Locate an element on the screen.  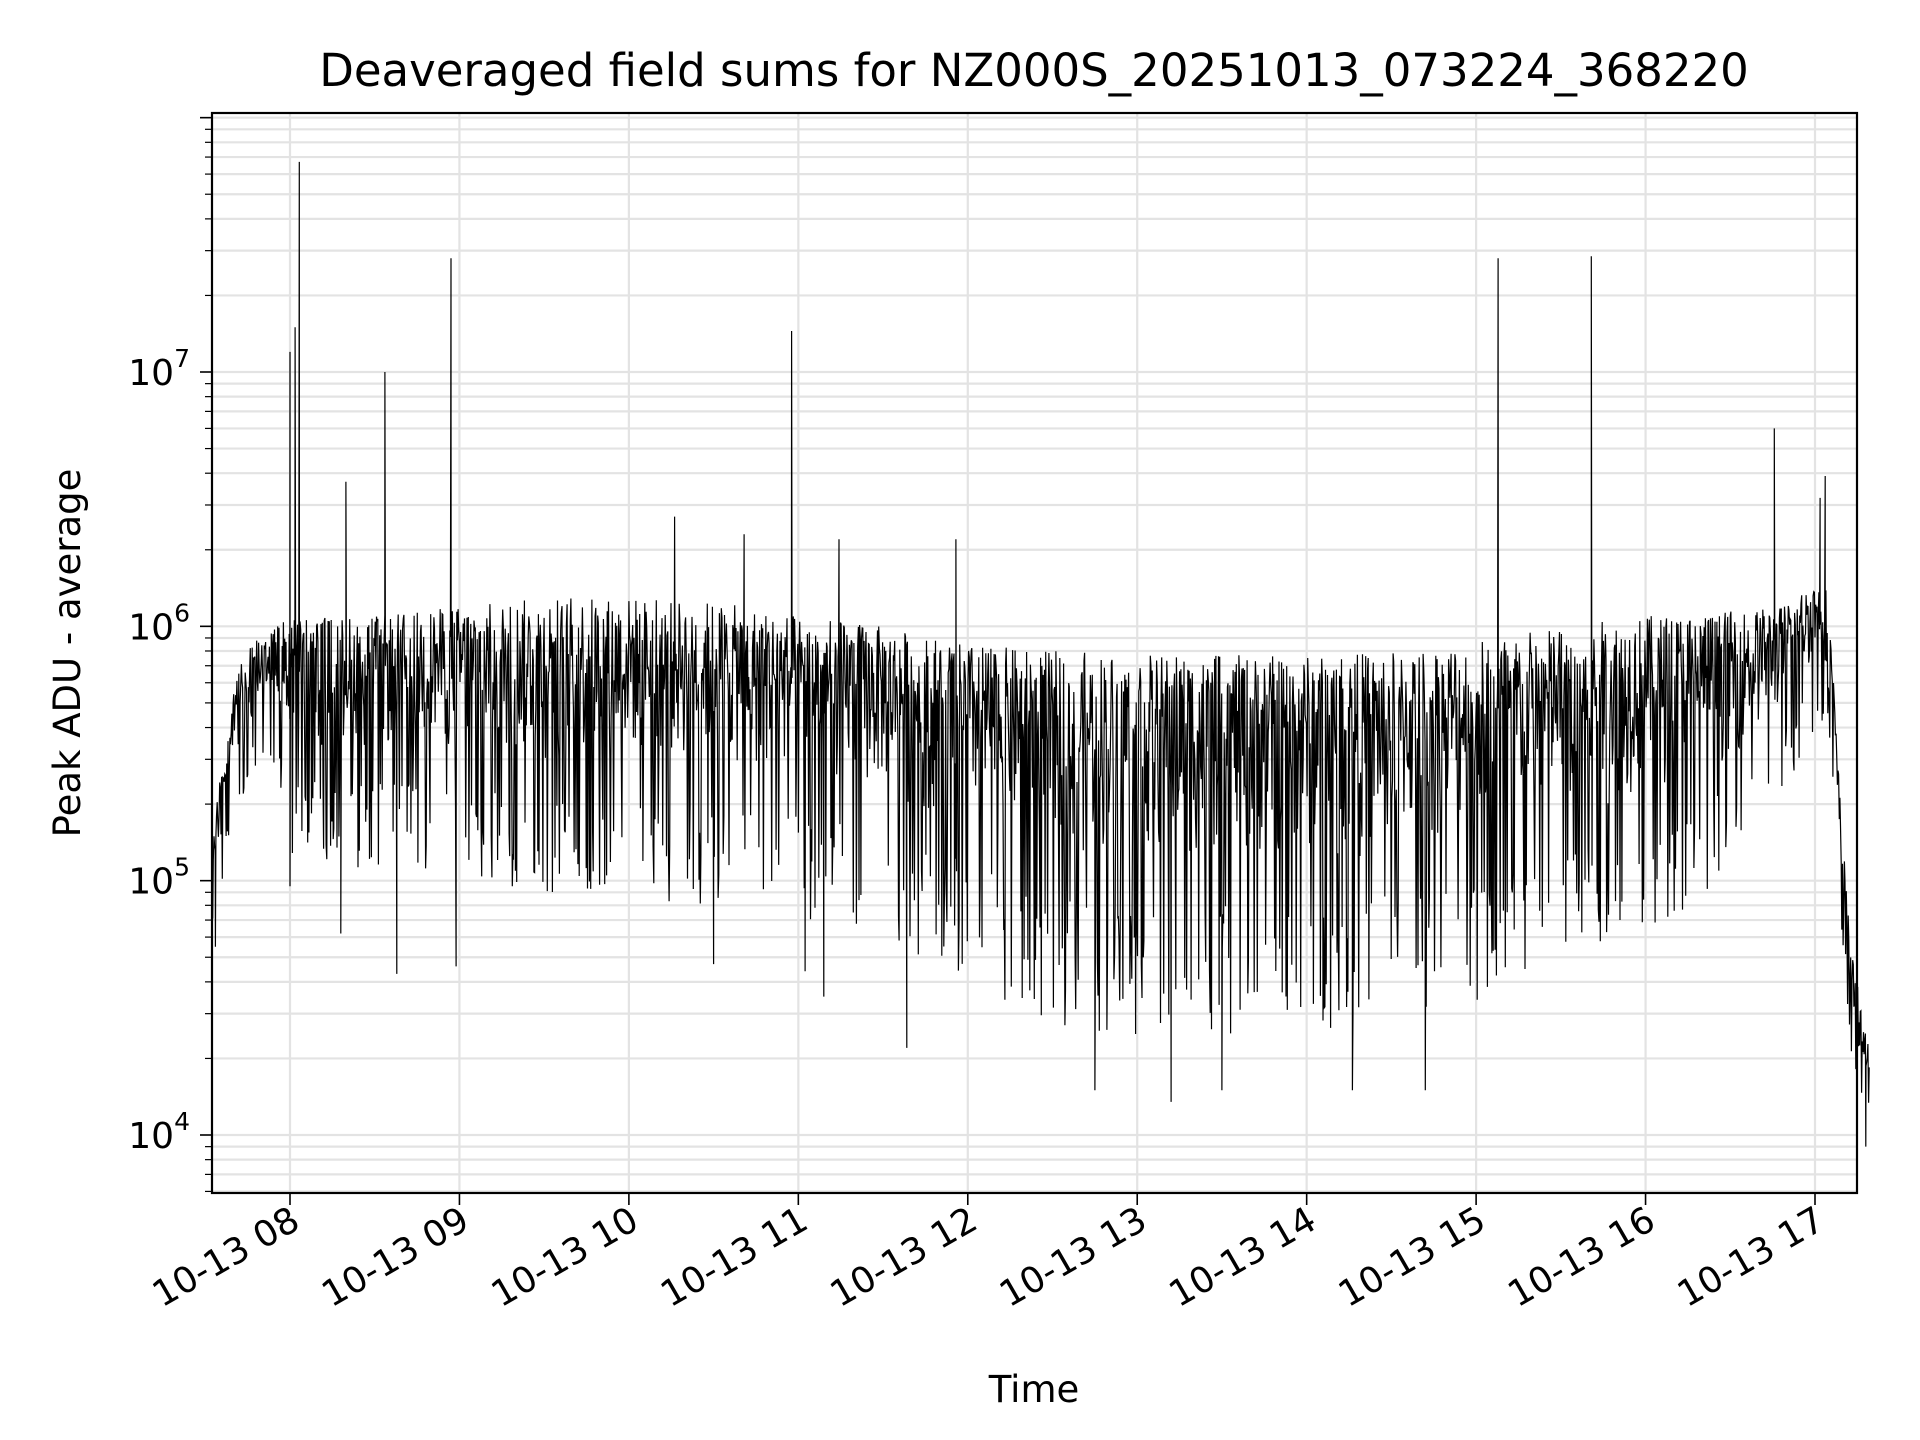
y-tick-label: 10⁴ is located at coordinates (159, 1132).